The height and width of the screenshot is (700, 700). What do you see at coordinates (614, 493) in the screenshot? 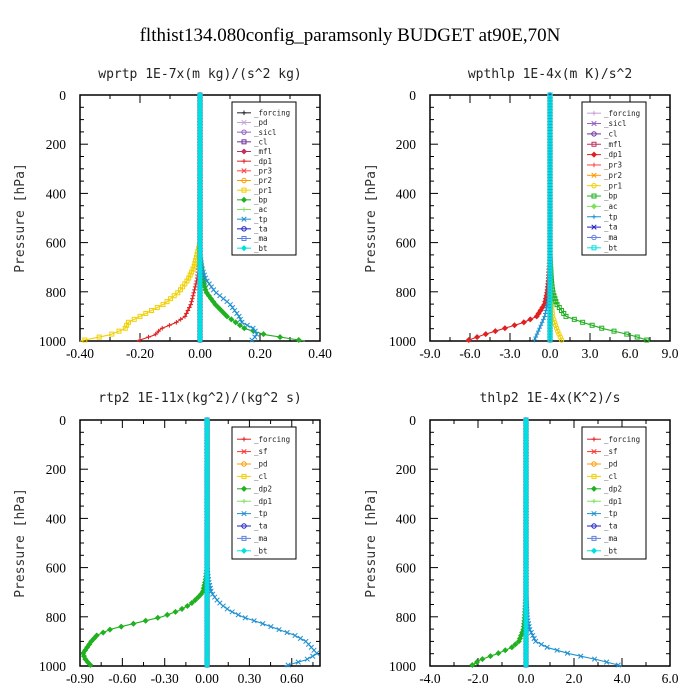
I see `legend: _forcing _sf _pd _cl _dp2 _dp1 _tp _ta _ma _bt` at bounding box center [614, 493].